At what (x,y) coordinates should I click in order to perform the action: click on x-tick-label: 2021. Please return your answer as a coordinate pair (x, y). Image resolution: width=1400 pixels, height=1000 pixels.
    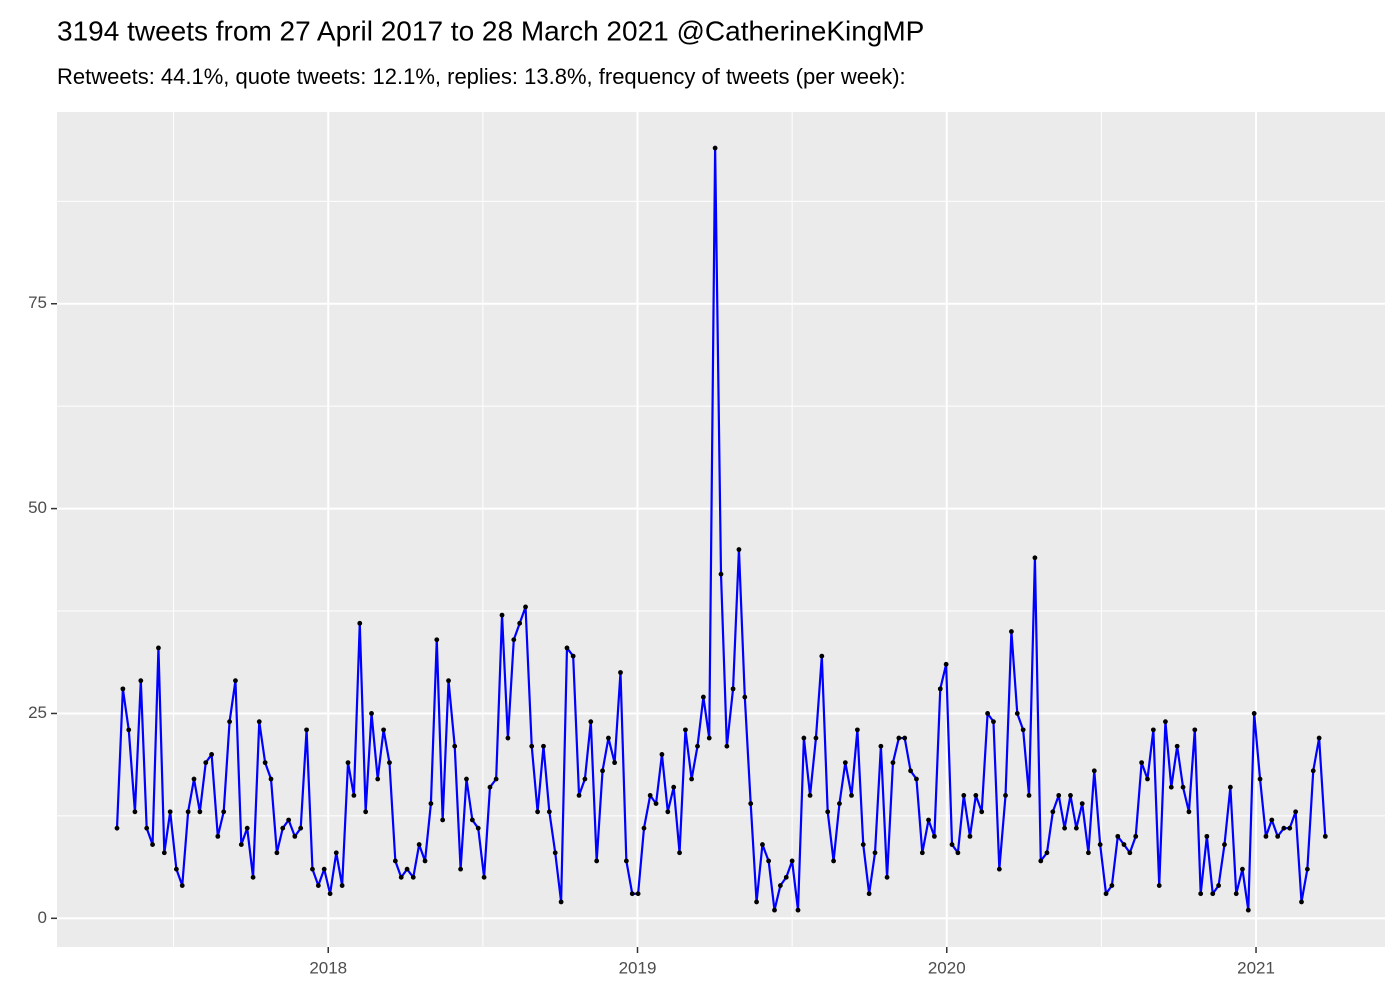
    Looking at the image, I should click on (1256, 967).